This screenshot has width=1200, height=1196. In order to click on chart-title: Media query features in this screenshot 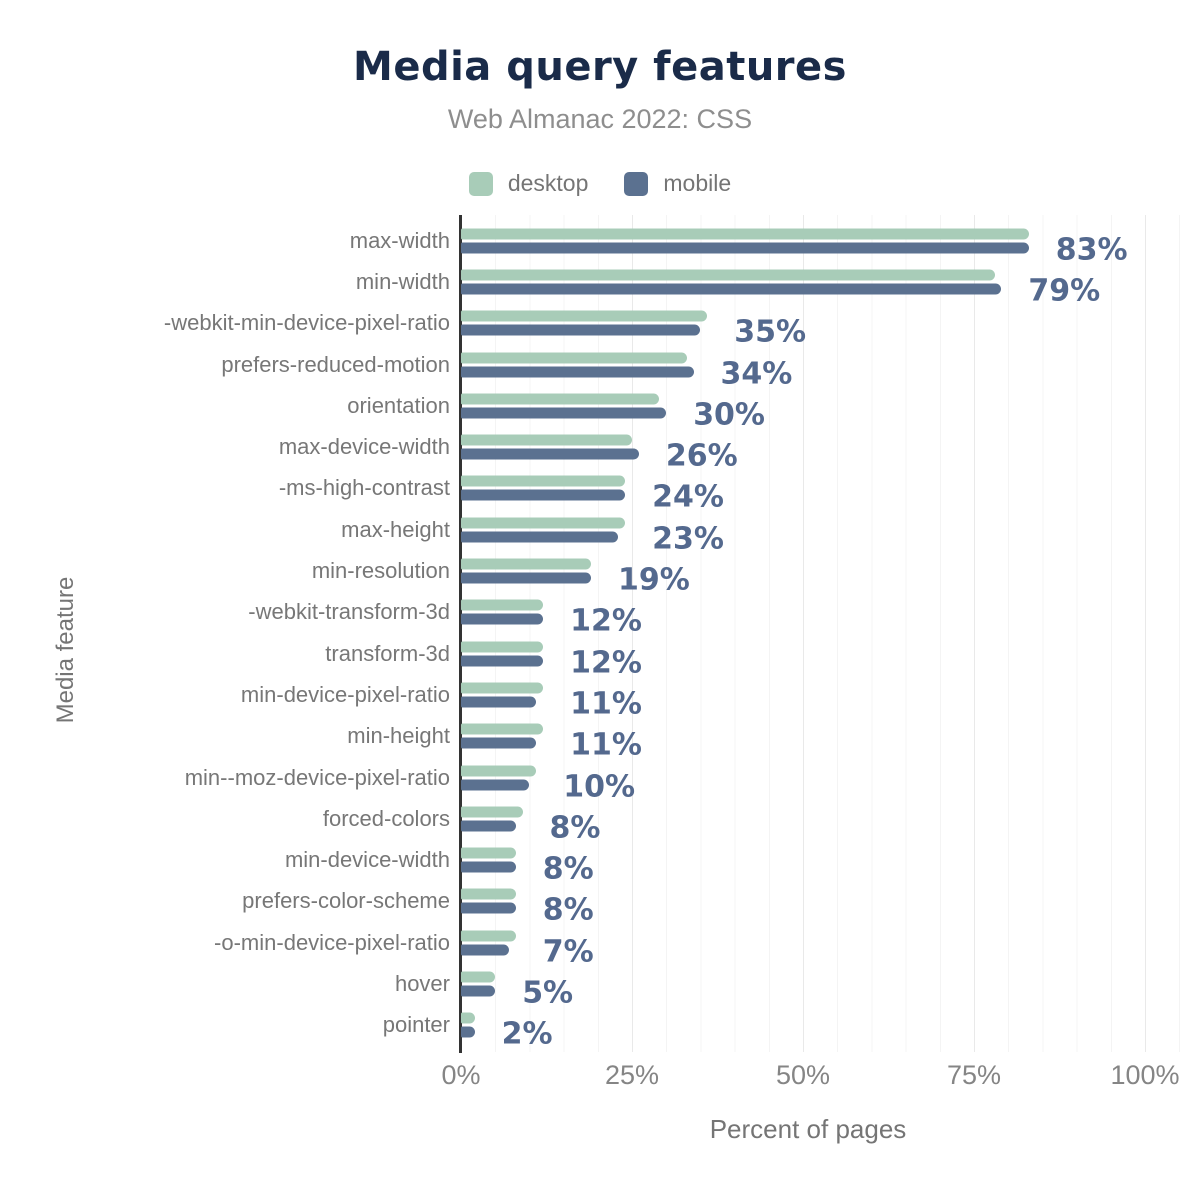, I will do `click(600, 67)`.